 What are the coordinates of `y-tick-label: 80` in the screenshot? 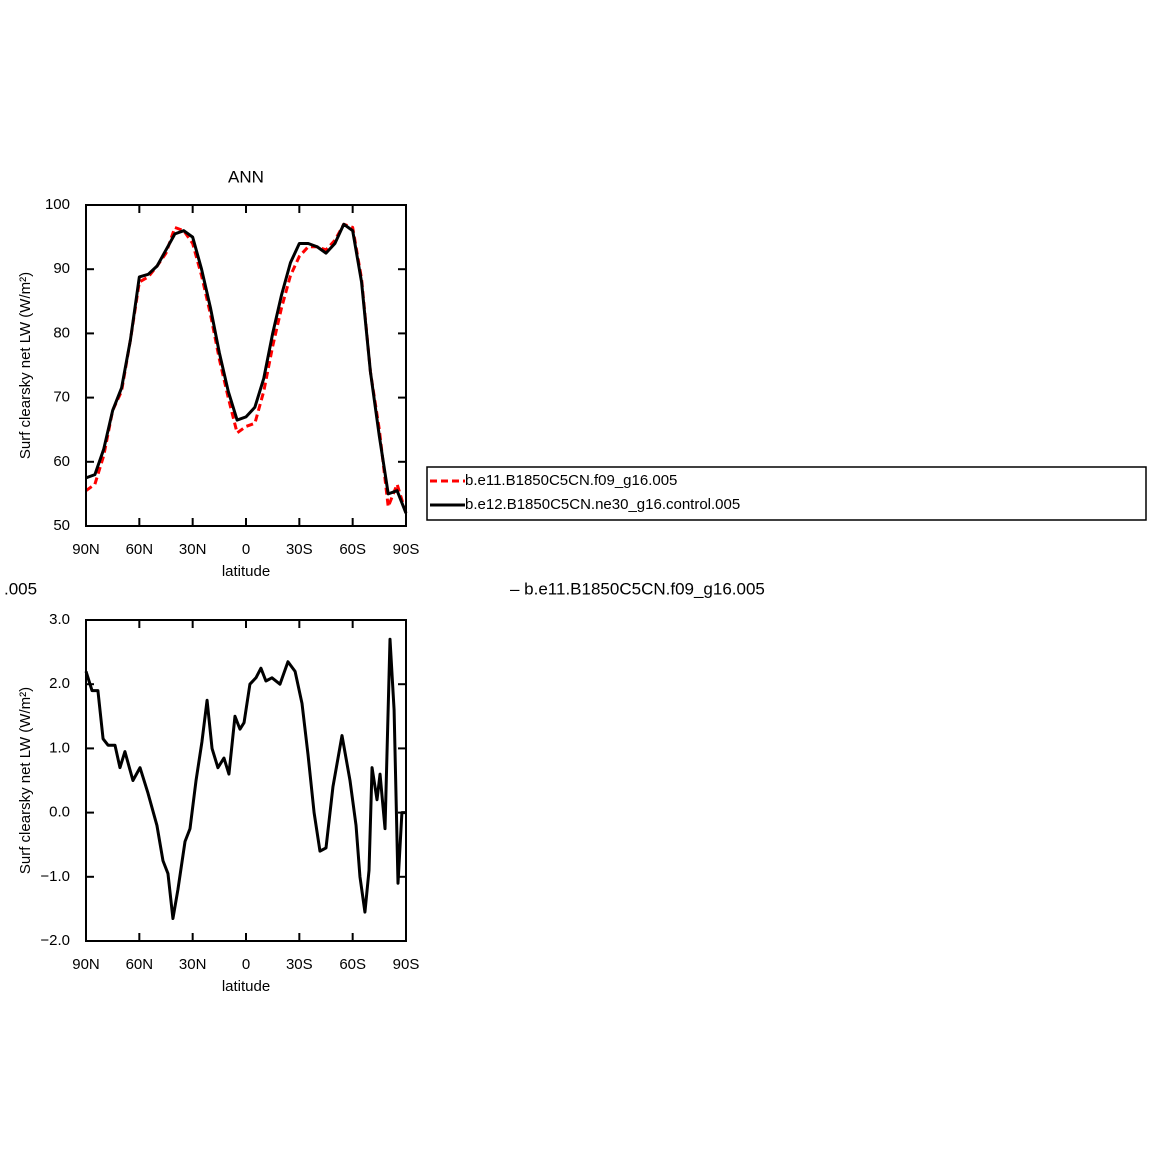 It's located at (61, 332).